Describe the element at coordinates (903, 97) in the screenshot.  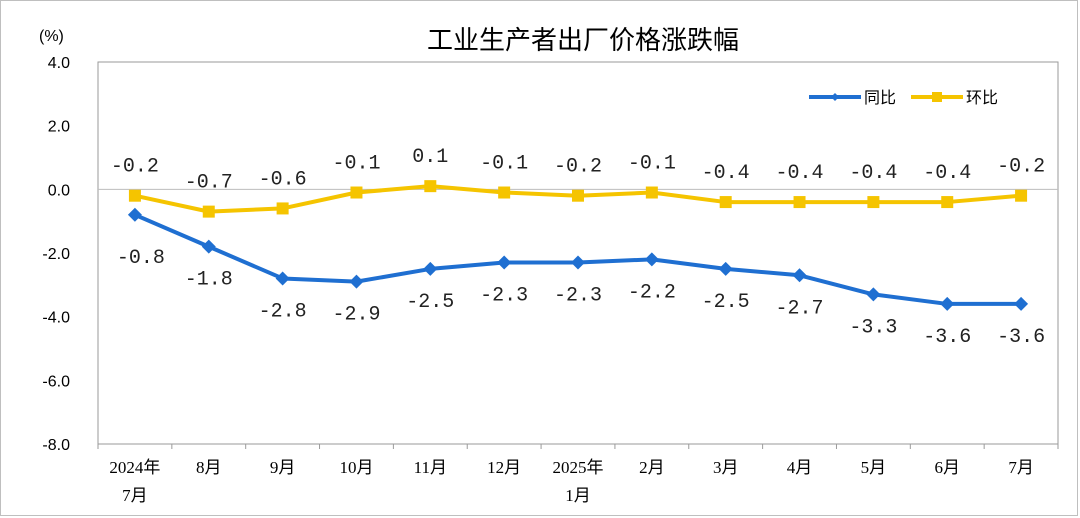
I see `legend: 同比 环比` at that location.